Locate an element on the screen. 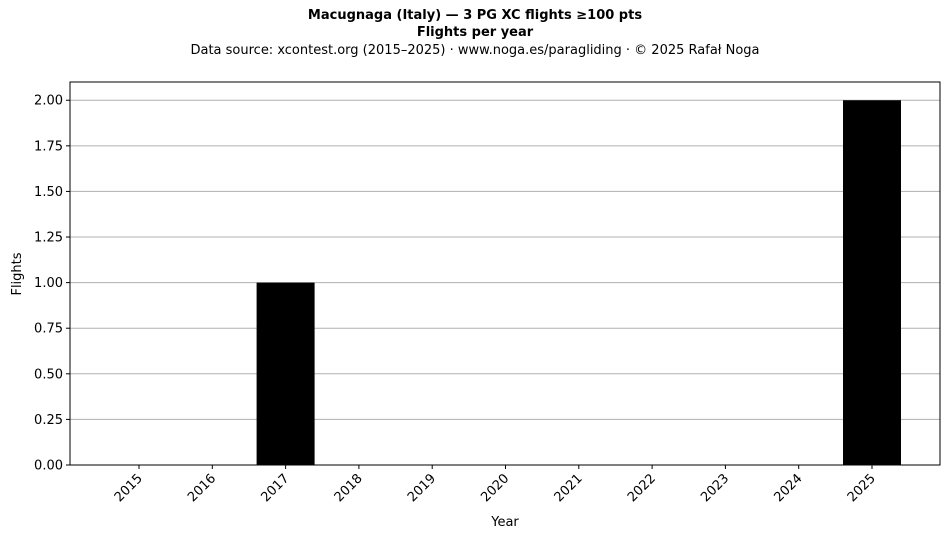 The width and height of the screenshot is (950, 539). x-tick-label: 2016 is located at coordinates (202, 488).